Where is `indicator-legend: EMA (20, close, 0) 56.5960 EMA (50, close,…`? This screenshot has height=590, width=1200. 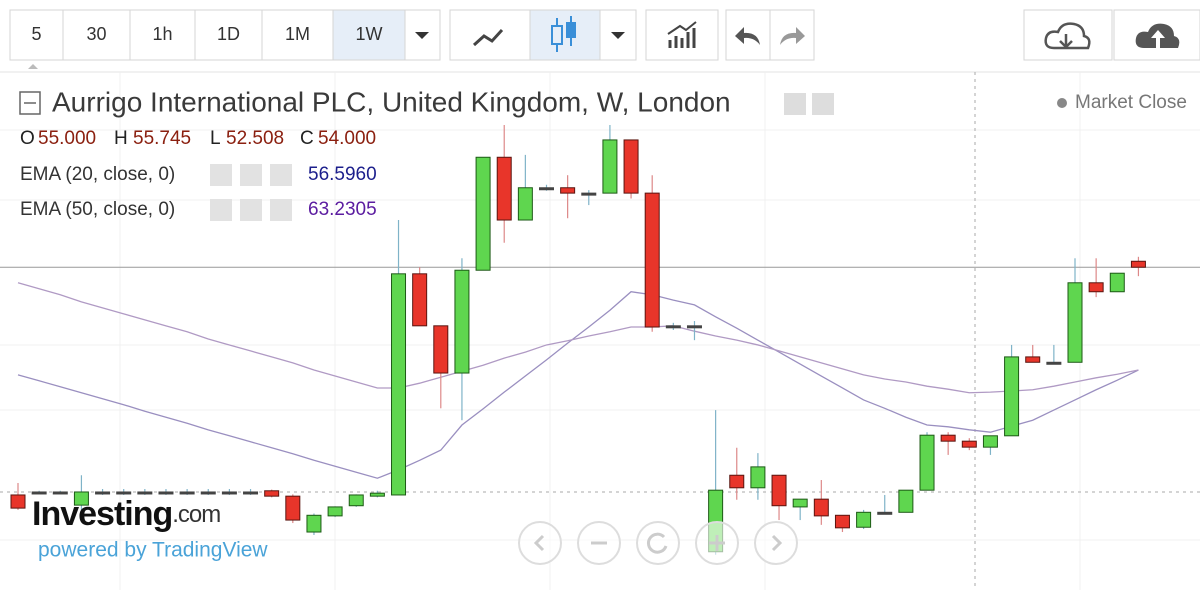
indicator-legend: EMA (20, close, 0) 56.5960 EMA (50, close,… is located at coordinates (198, 192).